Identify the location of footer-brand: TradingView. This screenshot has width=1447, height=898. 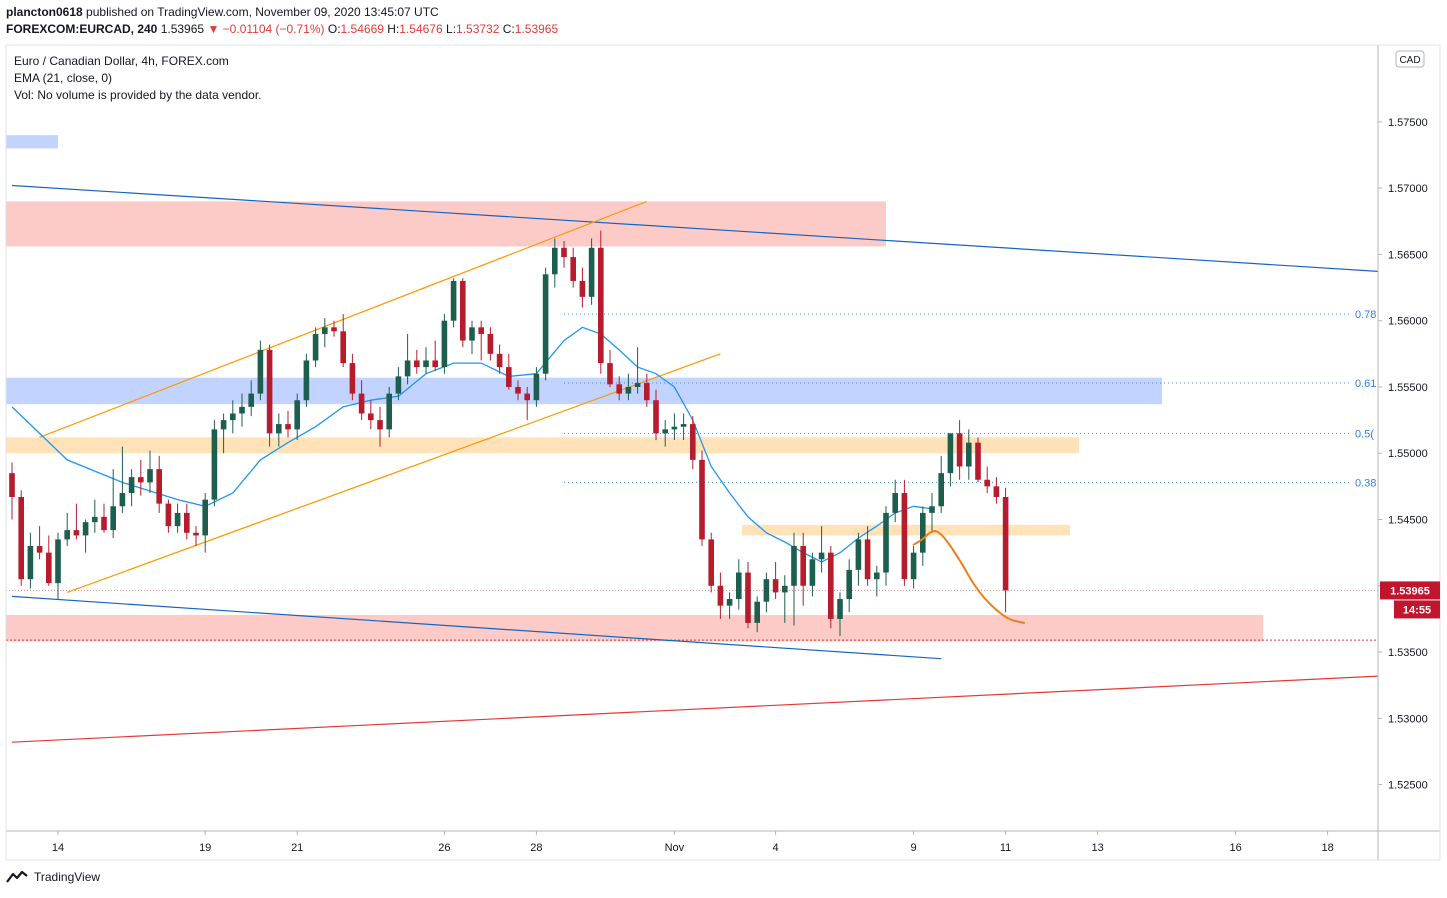
(67, 877).